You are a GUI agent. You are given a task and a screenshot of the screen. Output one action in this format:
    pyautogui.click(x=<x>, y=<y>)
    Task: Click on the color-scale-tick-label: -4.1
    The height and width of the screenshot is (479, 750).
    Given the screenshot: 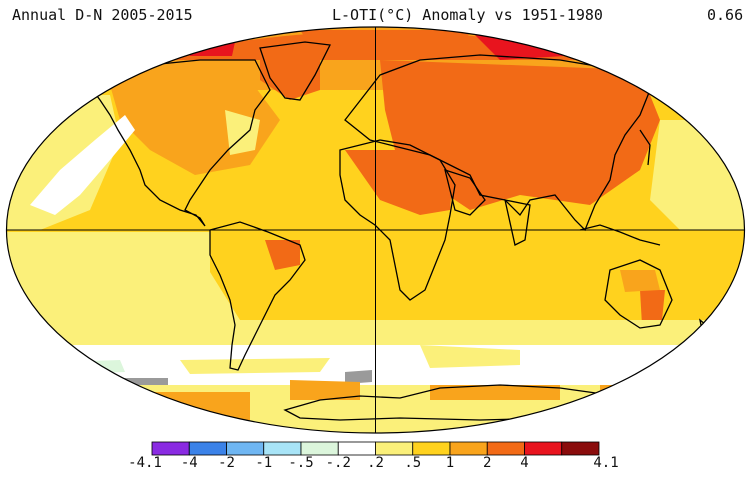 What is the action you would take?
    pyautogui.click(x=145, y=463)
    